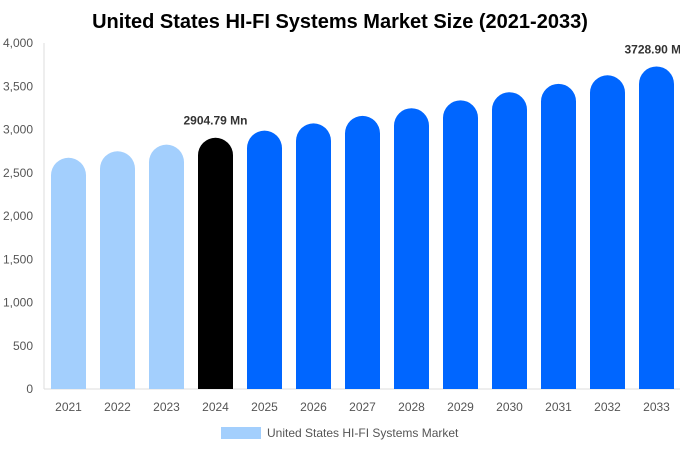 This screenshot has height=450, width=680. What do you see at coordinates (215, 121) in the screenshot?
I see `data-label-2024: 2904.79 Mn` at bounding box center [215, 121].